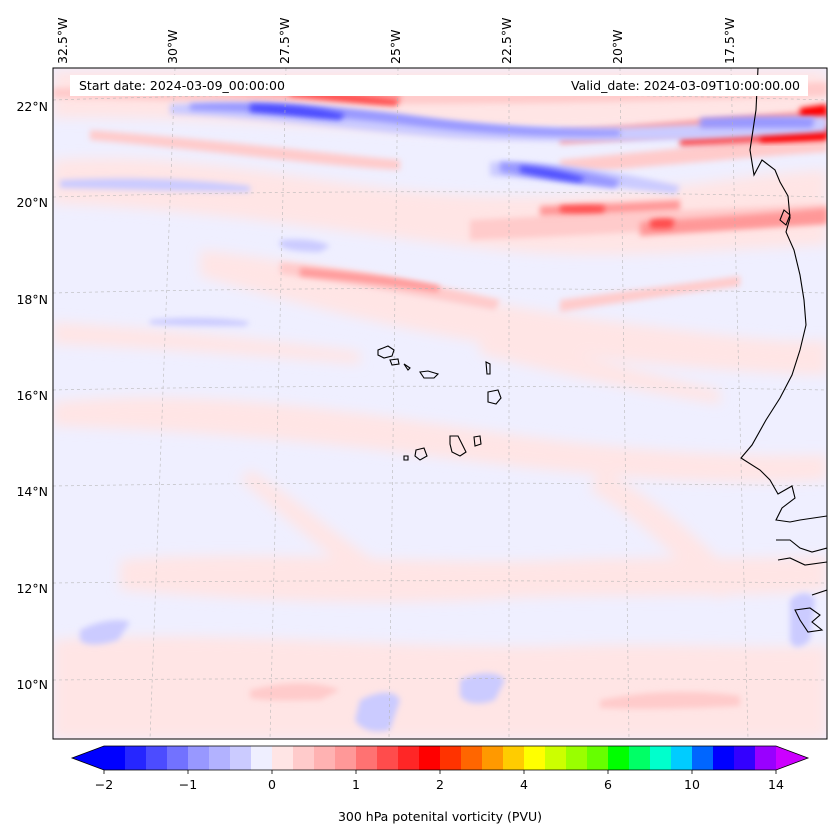  Describe the element at coordinates (356, 784) in the screenshot. I see `colorbar-tick-label: 1` at that location.